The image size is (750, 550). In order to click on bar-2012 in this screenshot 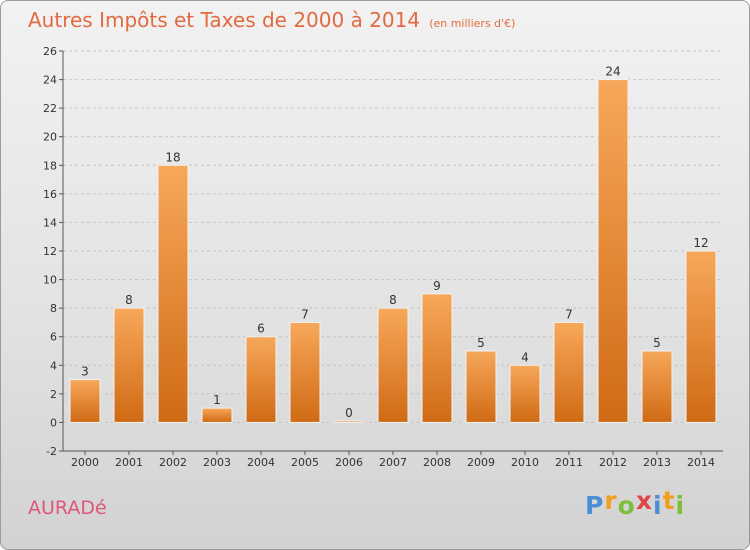, I will do `click(613, 251)`.